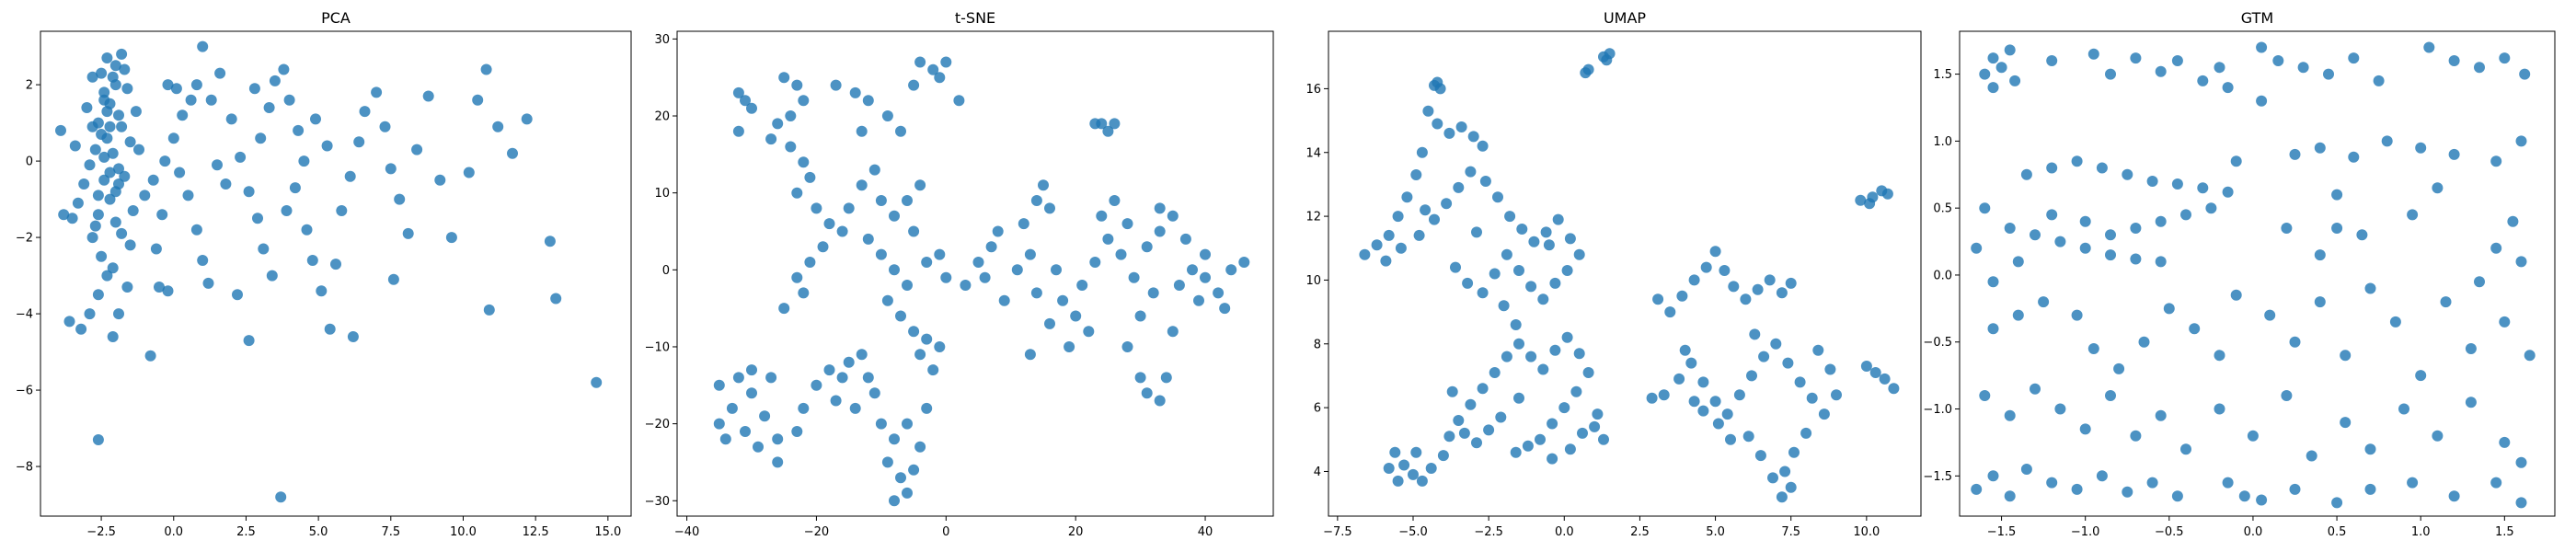 The height and width of the screenshot is (552, 2576). What do you see at coordinates (1942, 209) in the screenshot?
I see `gtm-y-tick-label-4: 0.5` at bounding box center [1942, 209].